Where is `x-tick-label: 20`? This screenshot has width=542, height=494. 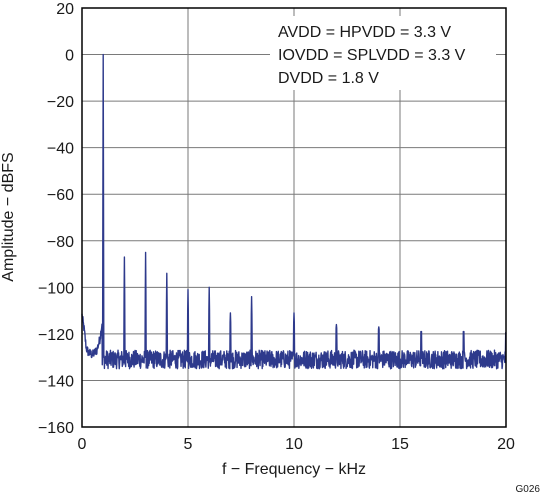 x-tick-label: 20 is located at coordinates (506, 444).